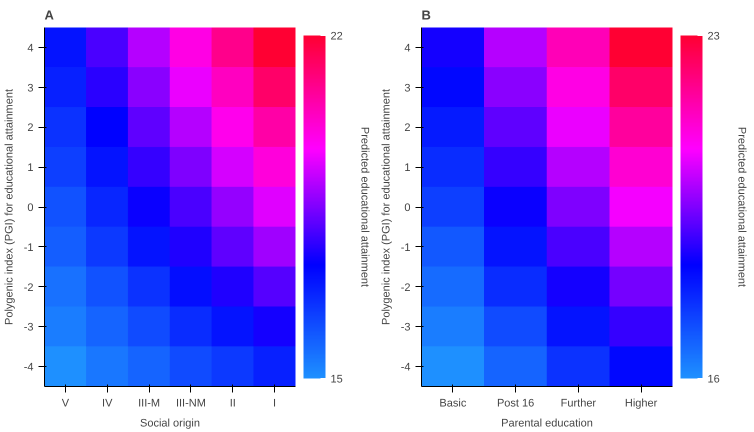  Describe the element at coordinates (515, 404) in the screenshot. I see `x-tick-label: Post 16` at that location.